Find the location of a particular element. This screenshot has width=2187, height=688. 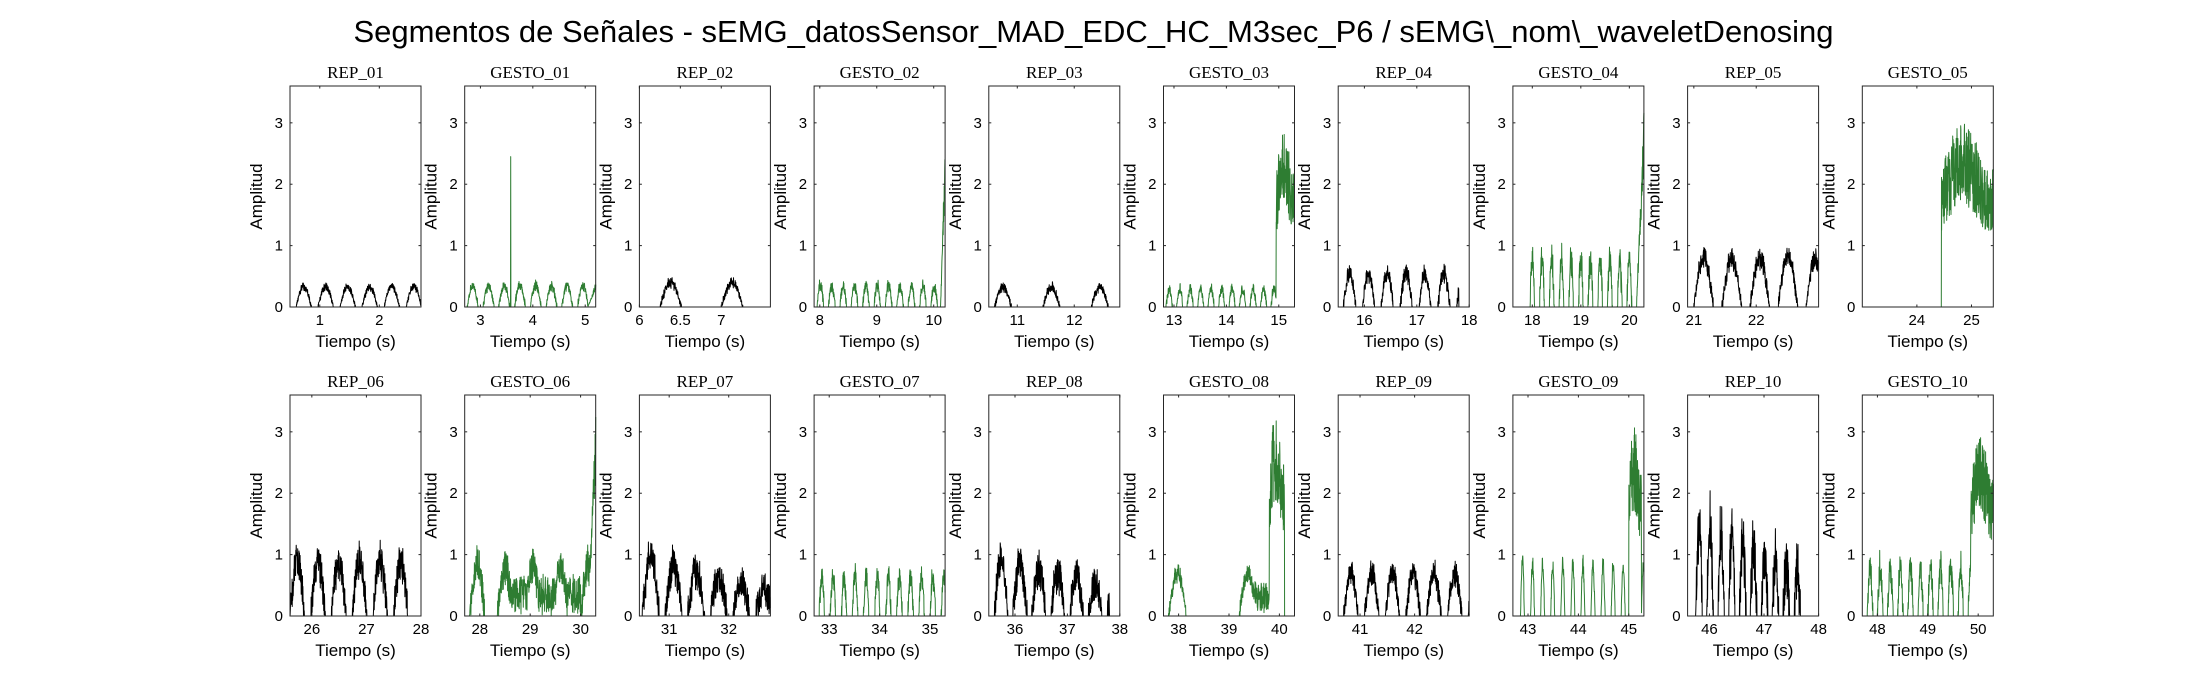

x-tick-label: 26 is located at coordinates (311, 629).